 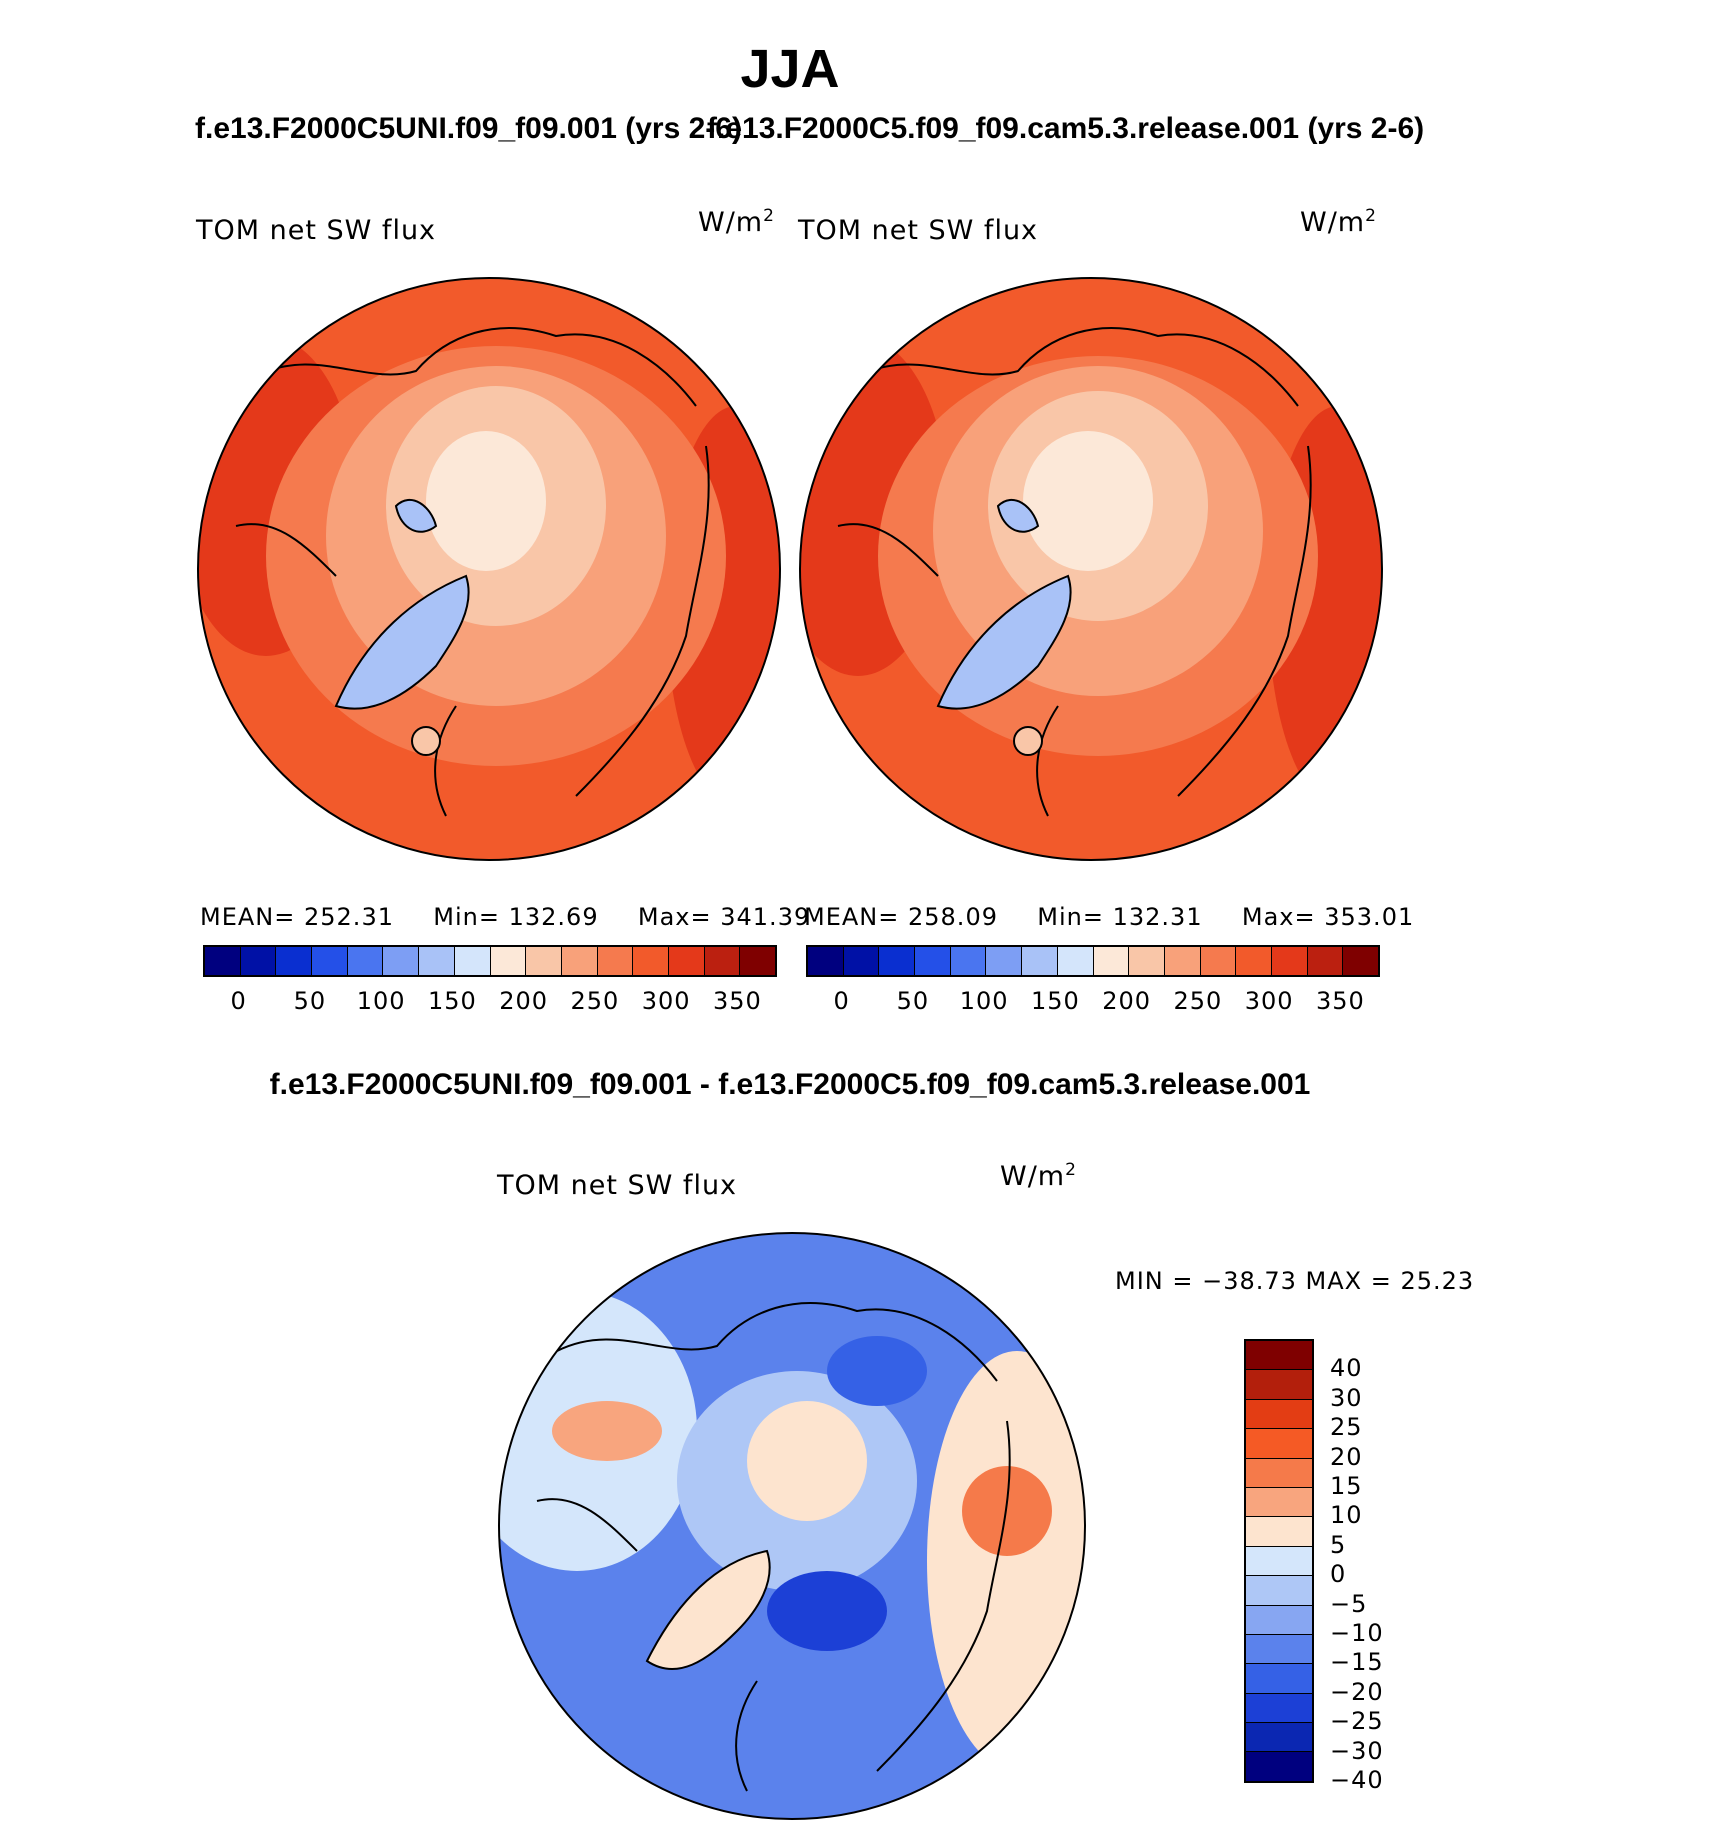 What do you see at coordinates (1390, 1566) in the screenshot?
I see `colorbar-diff-ticks: 40 30 25 20 15 10 5 0 −5 −10 −15 −20 −25 −30 −40` at bounding box center [1390, 1566].